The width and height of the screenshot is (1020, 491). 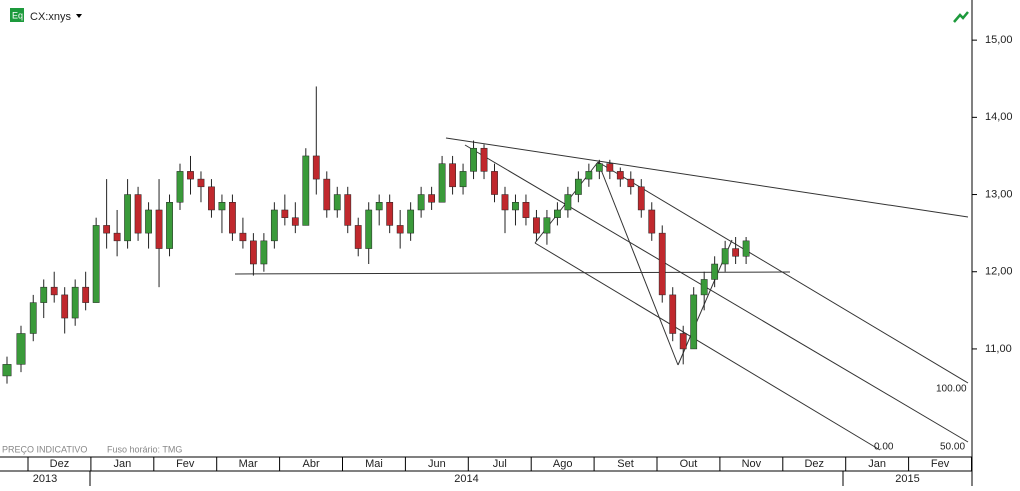 What do you see at coordinates (310, 464) in the screenshot?
I see `x-tick-label: Abr` at bounding box center [310, 464].